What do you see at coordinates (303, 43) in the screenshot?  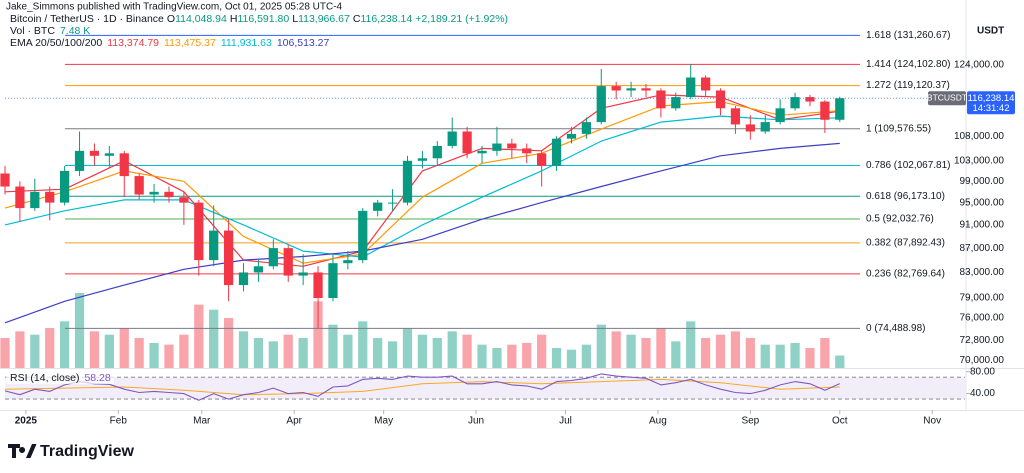 I see `ema-value: 106,513.27` at bounding box center [303, 43].